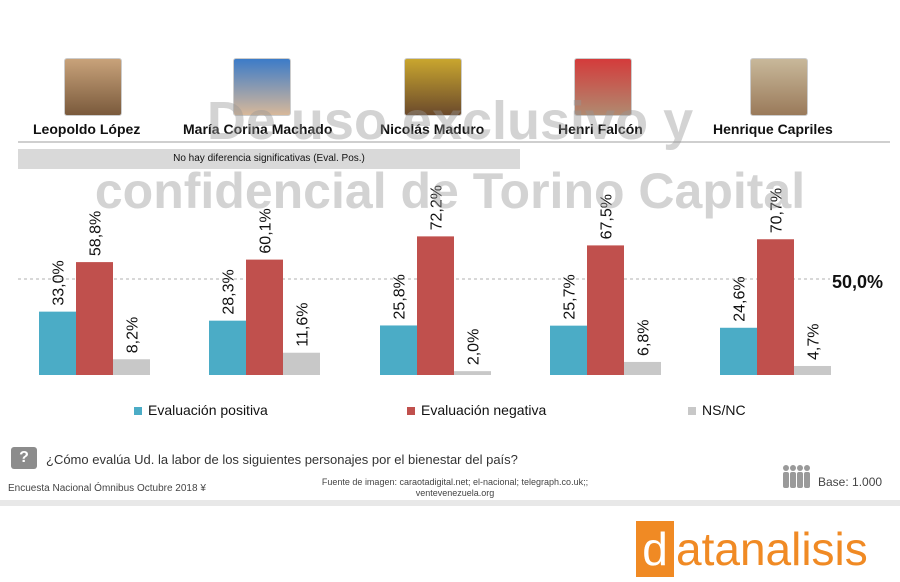  What do you see at coordinates (87, 129) in the screenshot?
I see `person-name: Leopoldo López` at bounding box center [87, 129].